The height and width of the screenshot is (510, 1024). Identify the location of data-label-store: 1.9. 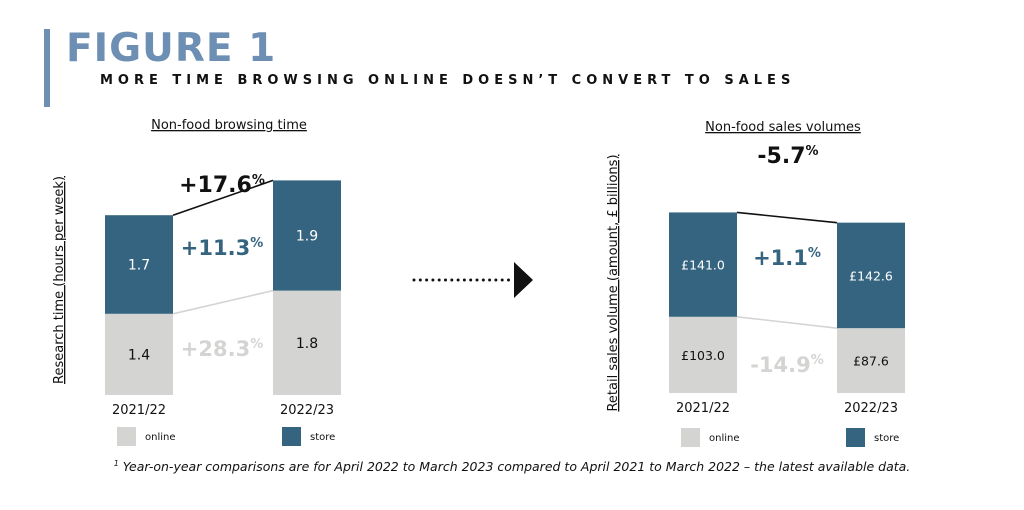
(307, 237).